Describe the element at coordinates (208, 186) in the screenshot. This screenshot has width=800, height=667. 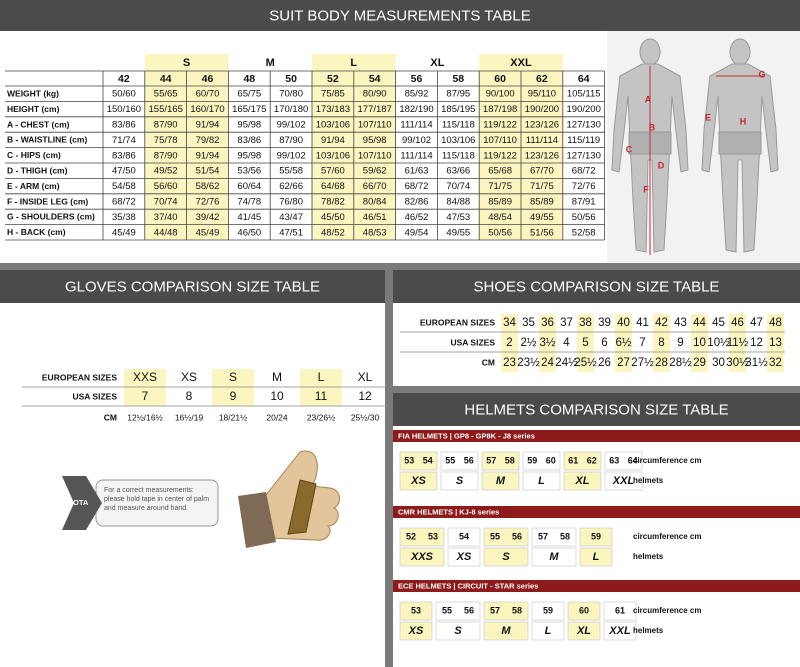
I see `cell: 58/62` at that location.